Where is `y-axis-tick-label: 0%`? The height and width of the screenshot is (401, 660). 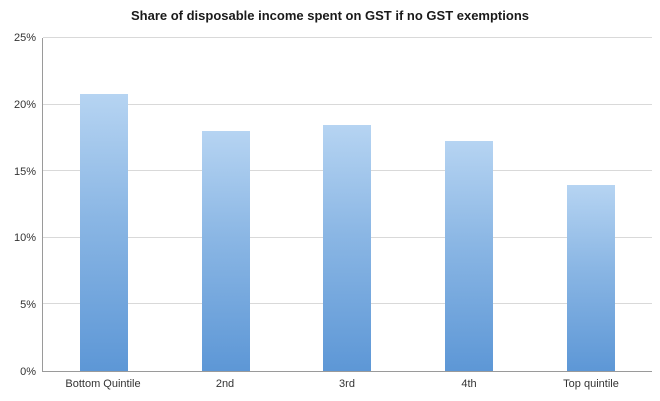
y-axis-tick-label: 0% is located at coordinates (28, 372).